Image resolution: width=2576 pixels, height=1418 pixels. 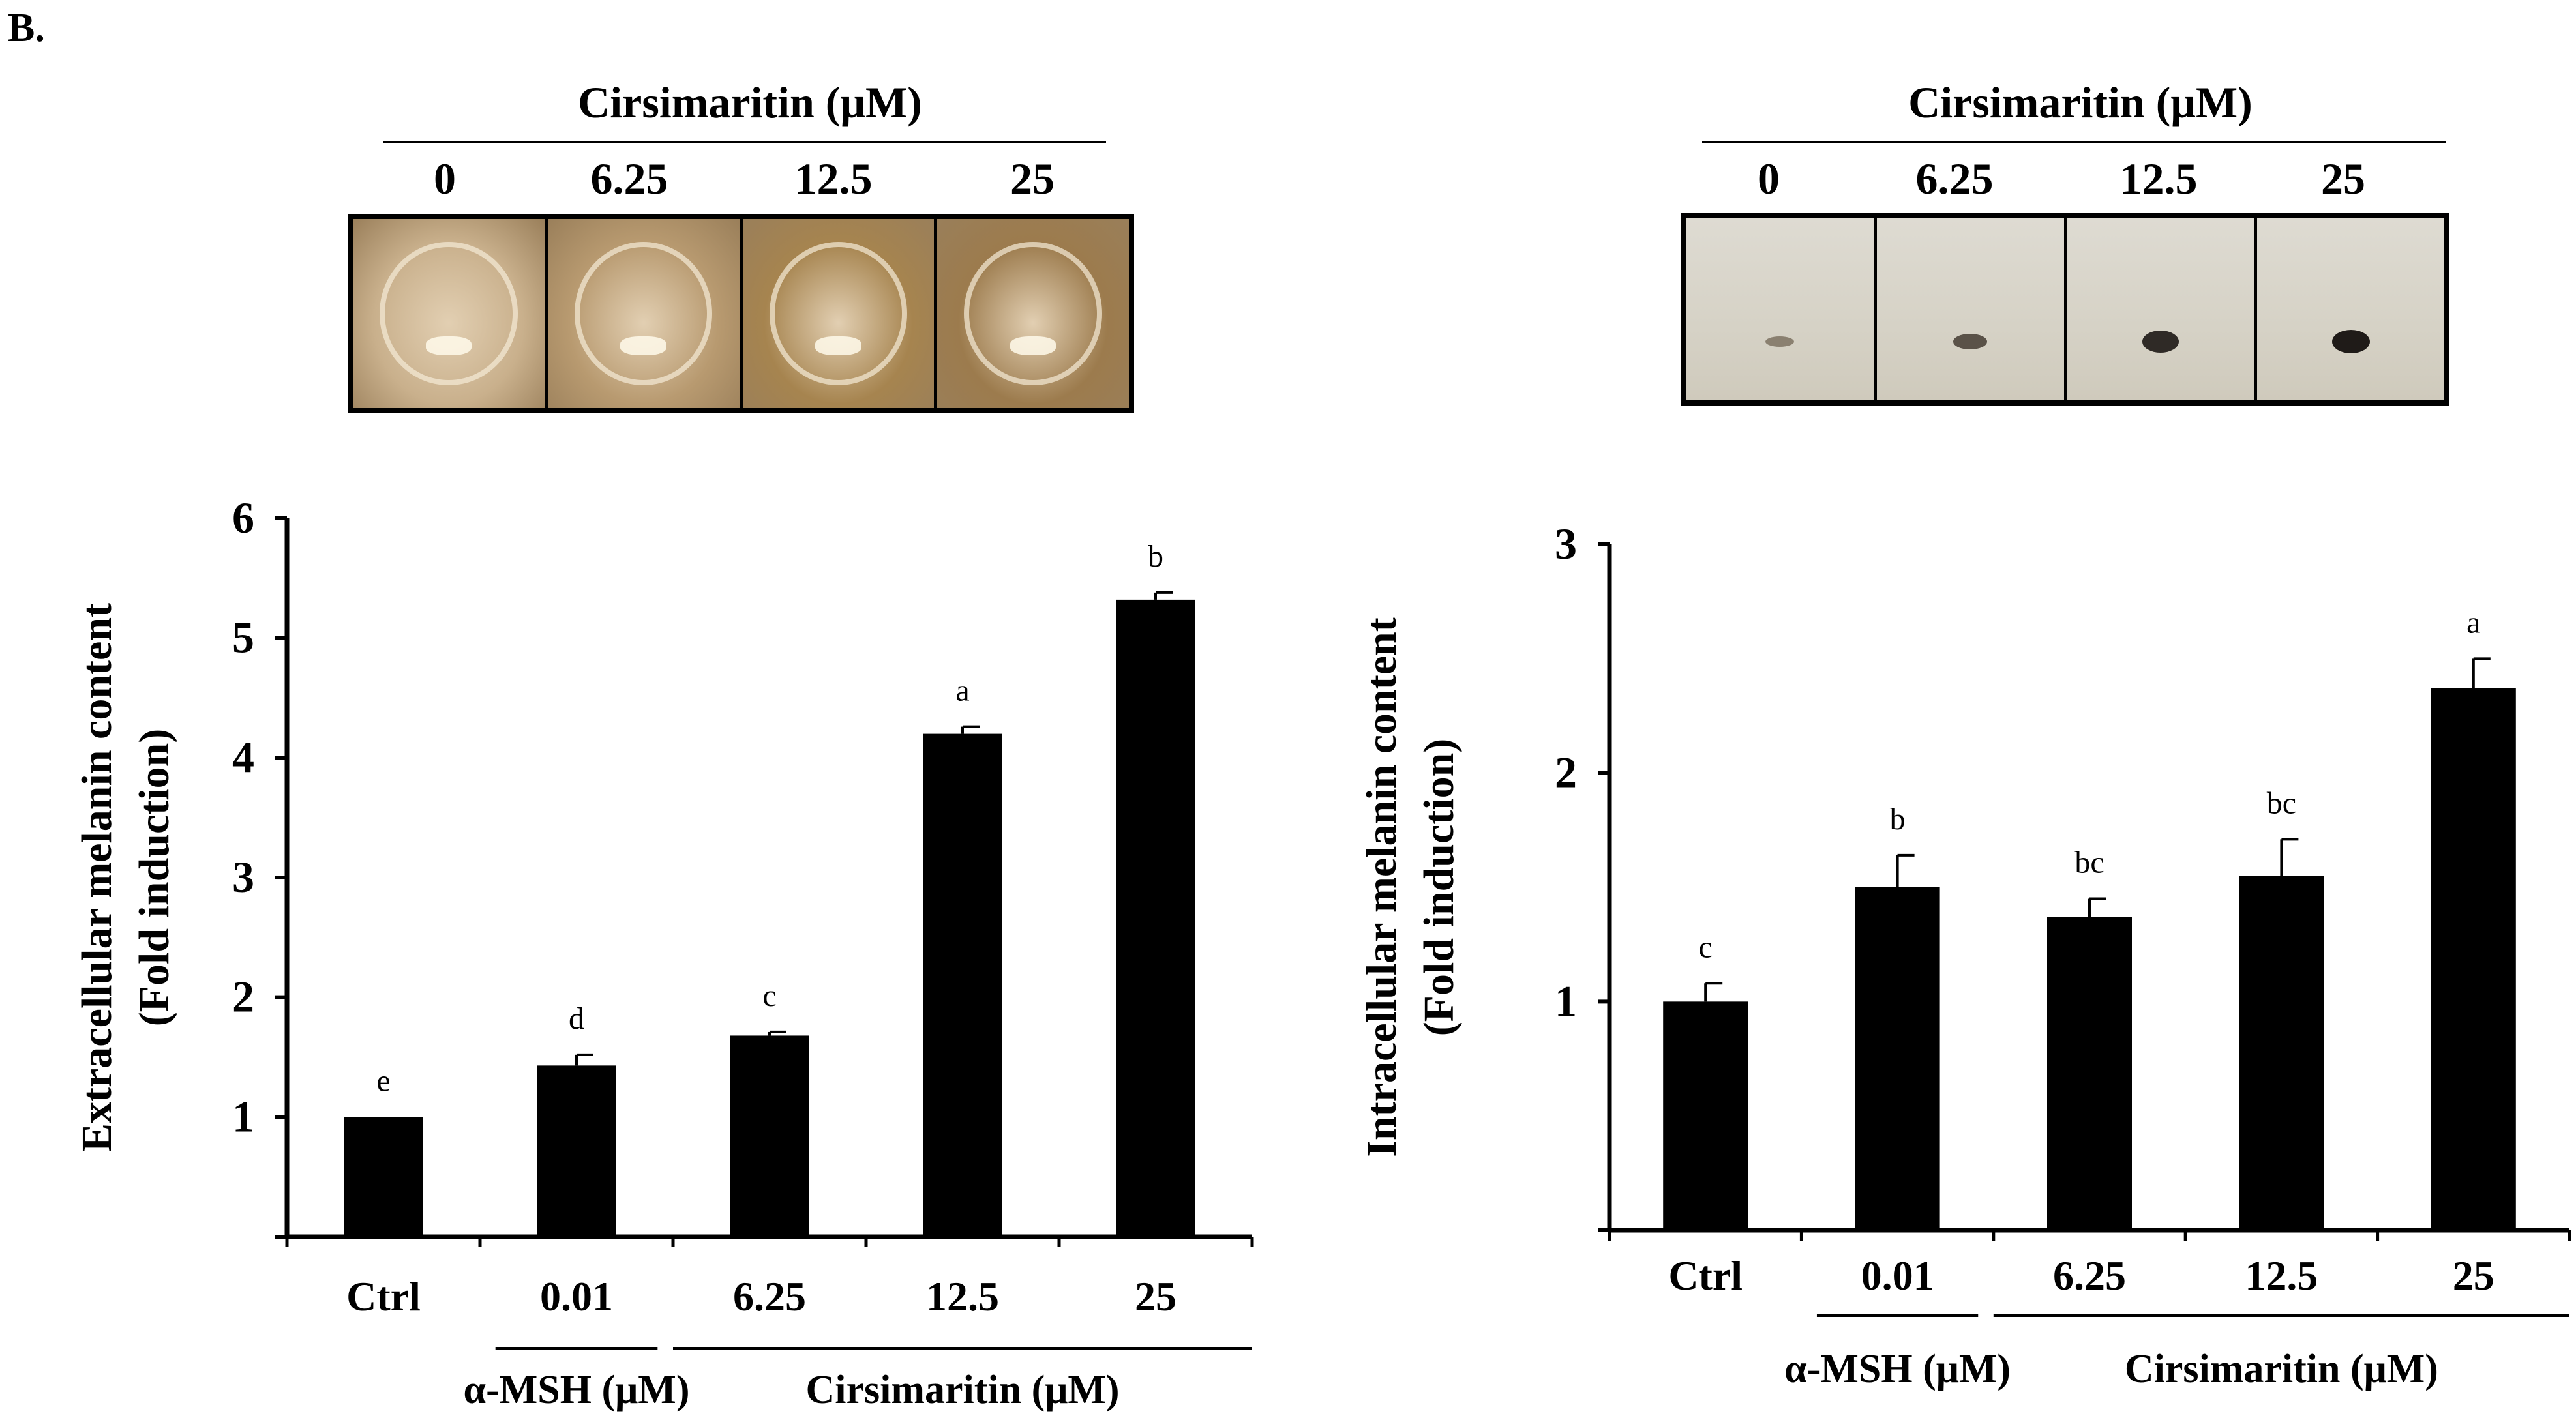 I want to click on y-tick-label: 6, so click(x=243, y=518).